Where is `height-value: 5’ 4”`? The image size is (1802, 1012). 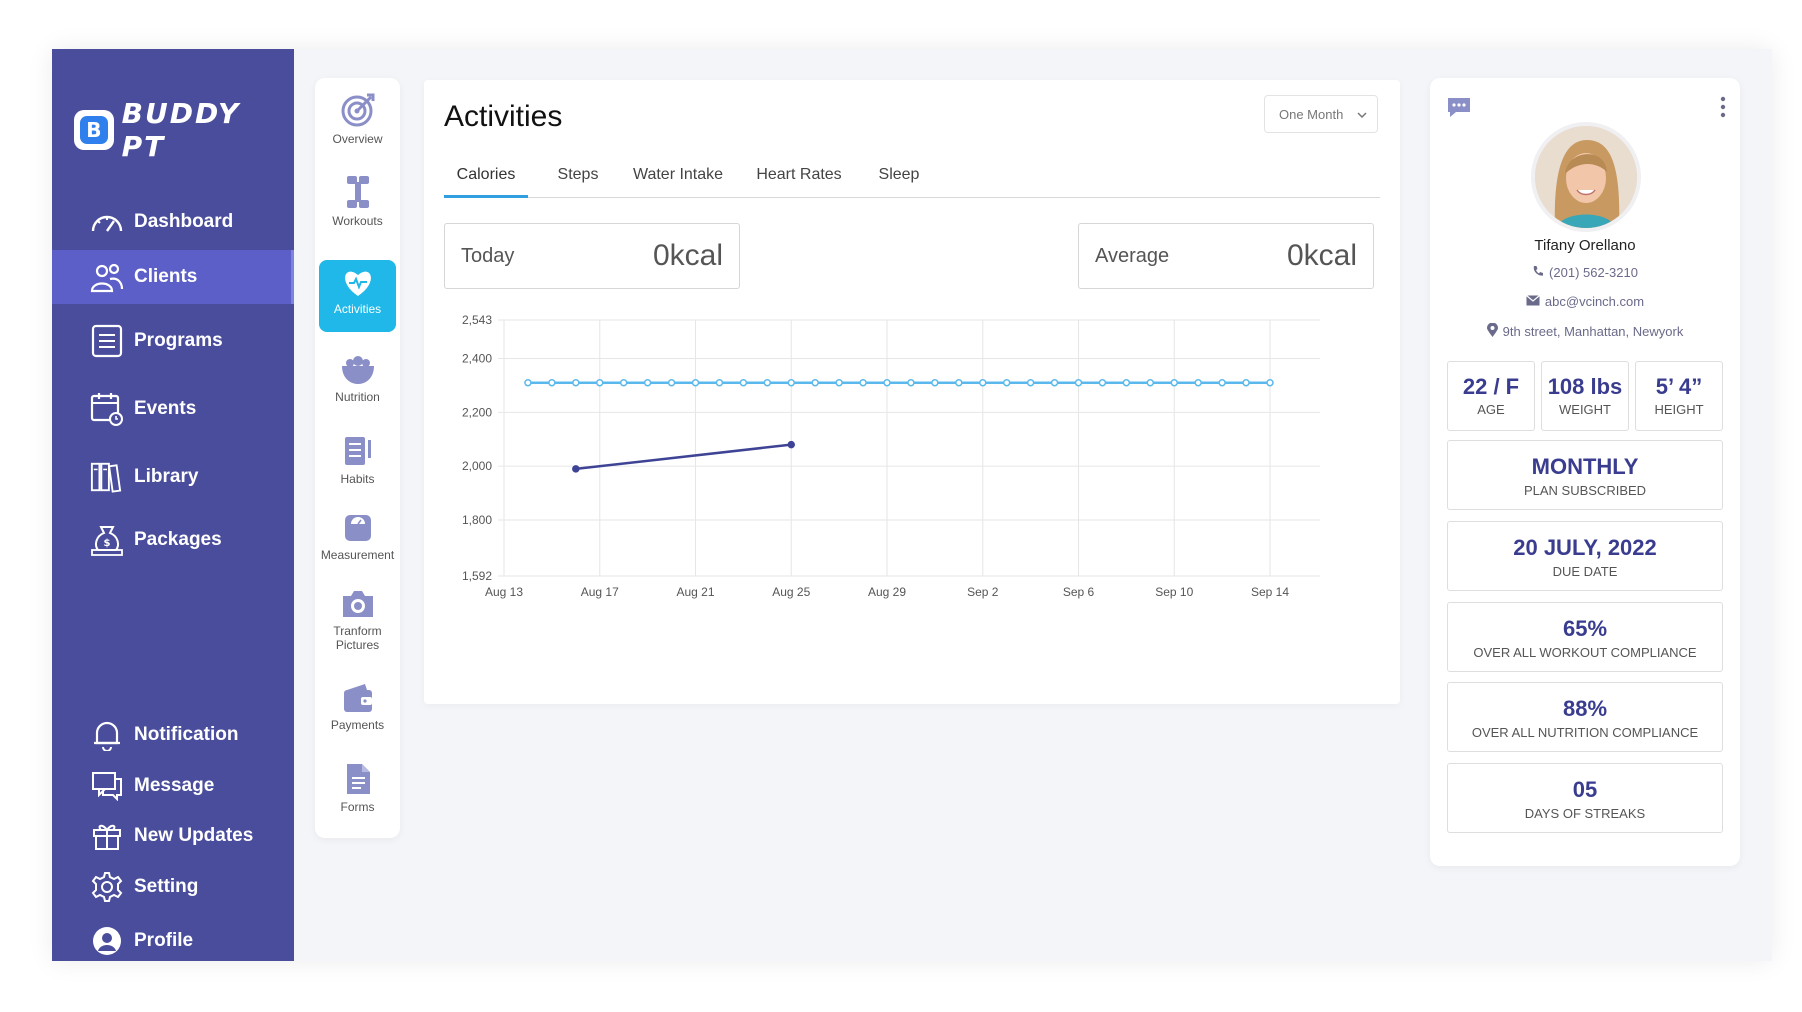 height-value: 5’ 4” is located at coordinates (1679, 386).